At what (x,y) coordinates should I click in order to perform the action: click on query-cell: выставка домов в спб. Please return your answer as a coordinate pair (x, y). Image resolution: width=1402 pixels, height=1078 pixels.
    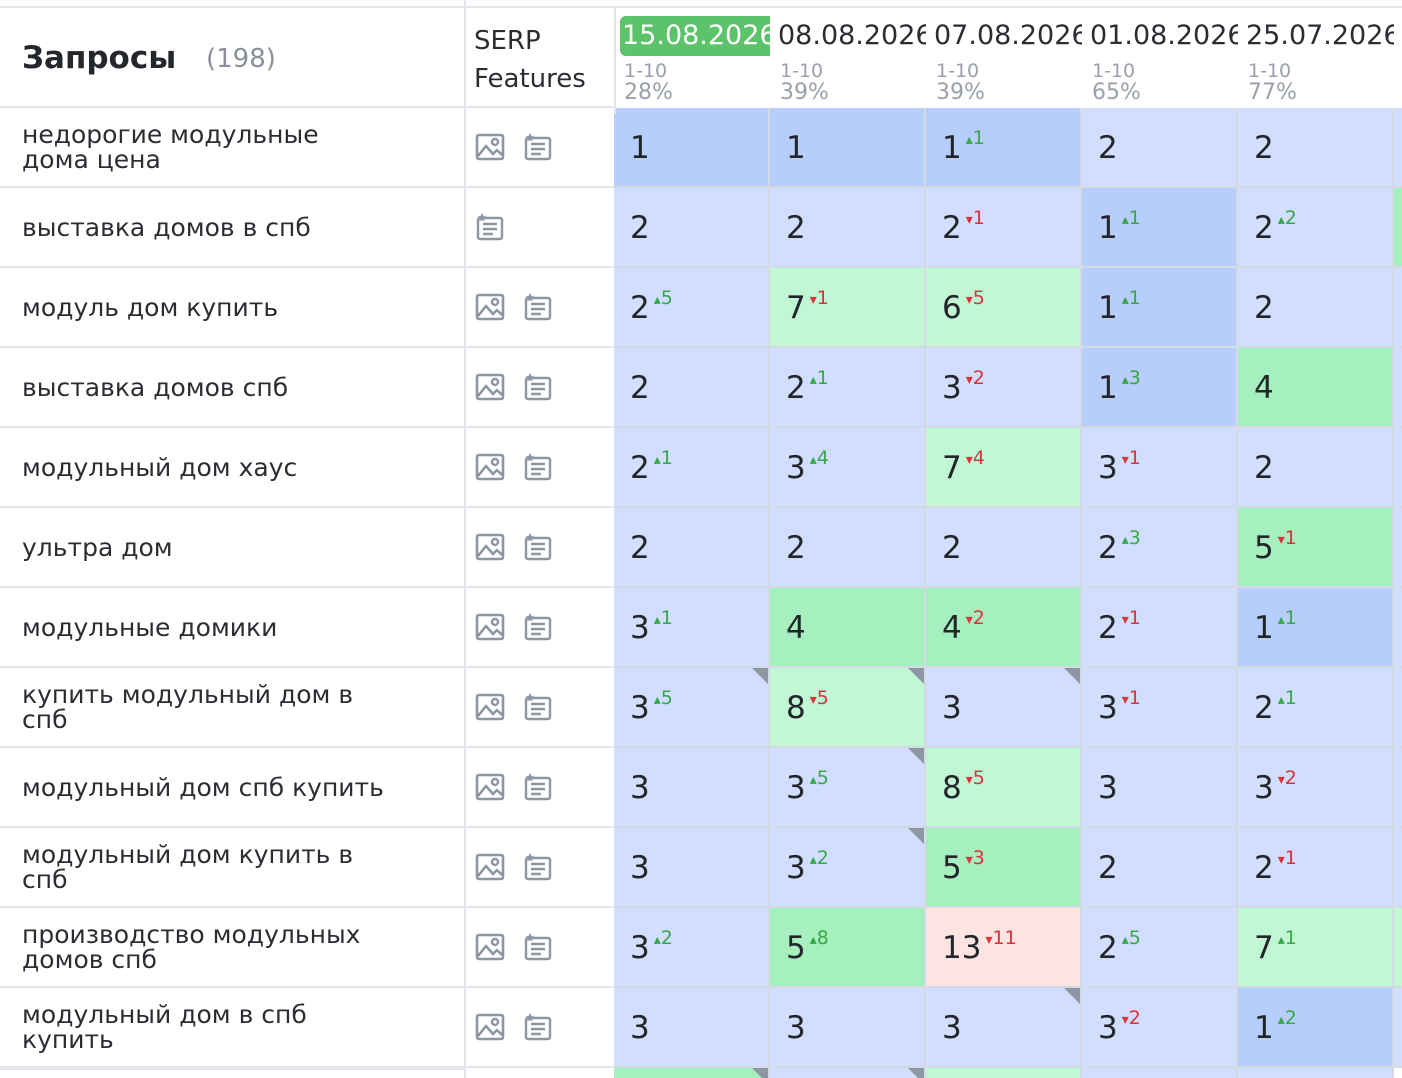
    Looking at the image, I should click on (232, 228).